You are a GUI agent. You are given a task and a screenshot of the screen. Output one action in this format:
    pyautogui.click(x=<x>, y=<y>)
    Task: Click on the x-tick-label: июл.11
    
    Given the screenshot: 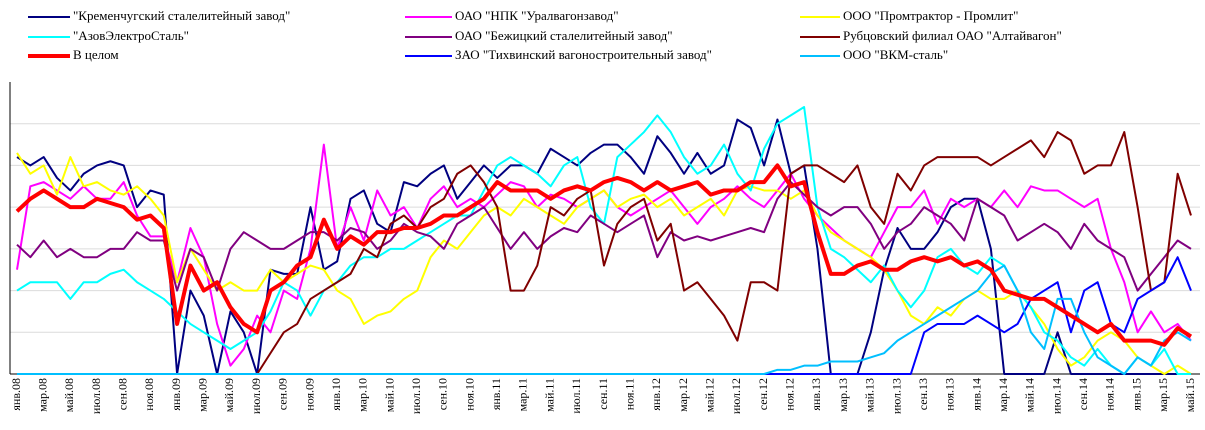 What is the action you would take?
    pyautogui.click(x=576, y=396)
    